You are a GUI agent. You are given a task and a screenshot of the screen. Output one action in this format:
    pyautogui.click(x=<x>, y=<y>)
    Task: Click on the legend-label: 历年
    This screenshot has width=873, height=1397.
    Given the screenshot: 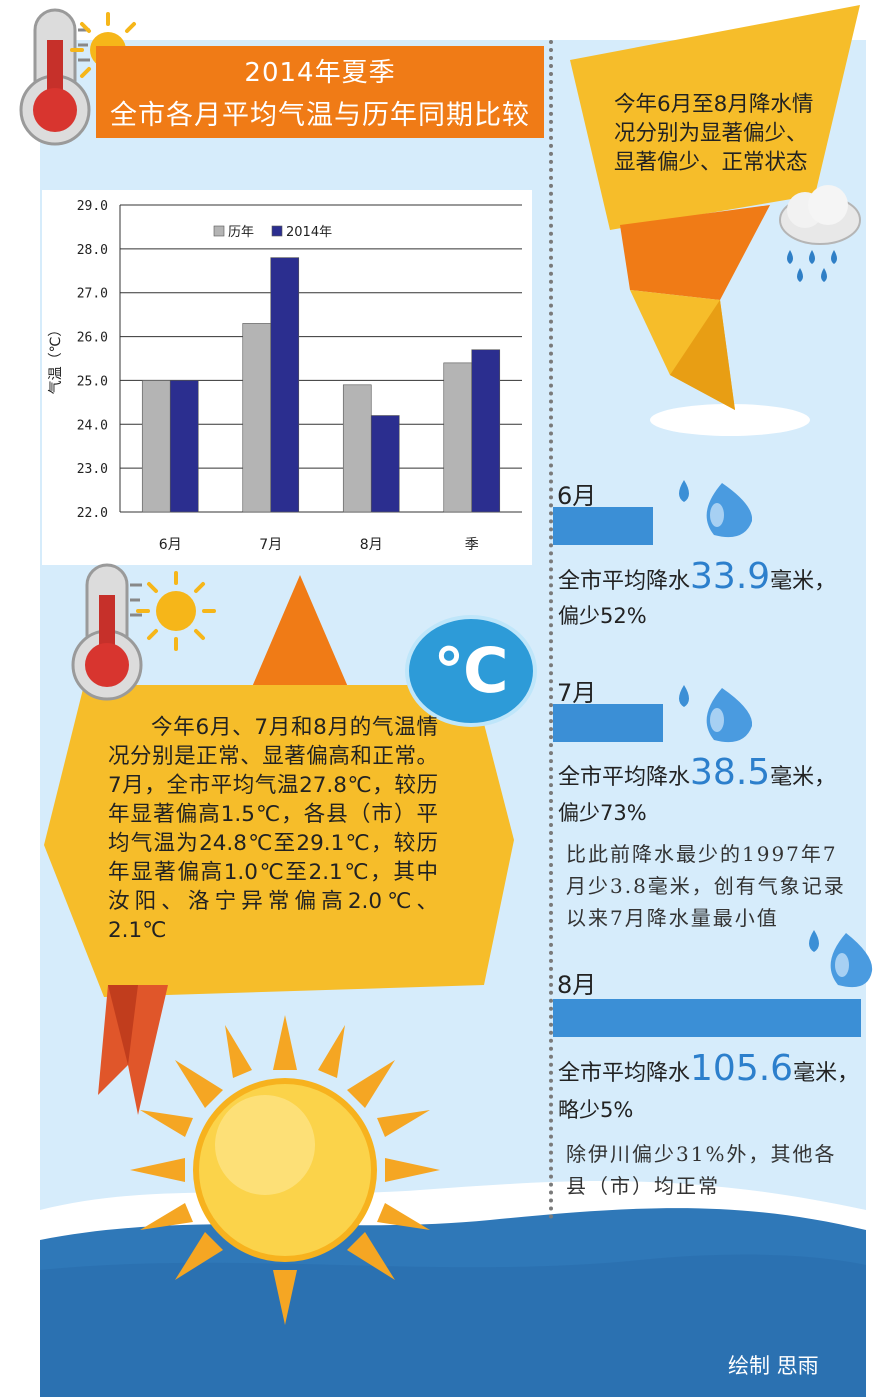 What is the action you would take?
    pyautogui.click(x=241, y=232)
    